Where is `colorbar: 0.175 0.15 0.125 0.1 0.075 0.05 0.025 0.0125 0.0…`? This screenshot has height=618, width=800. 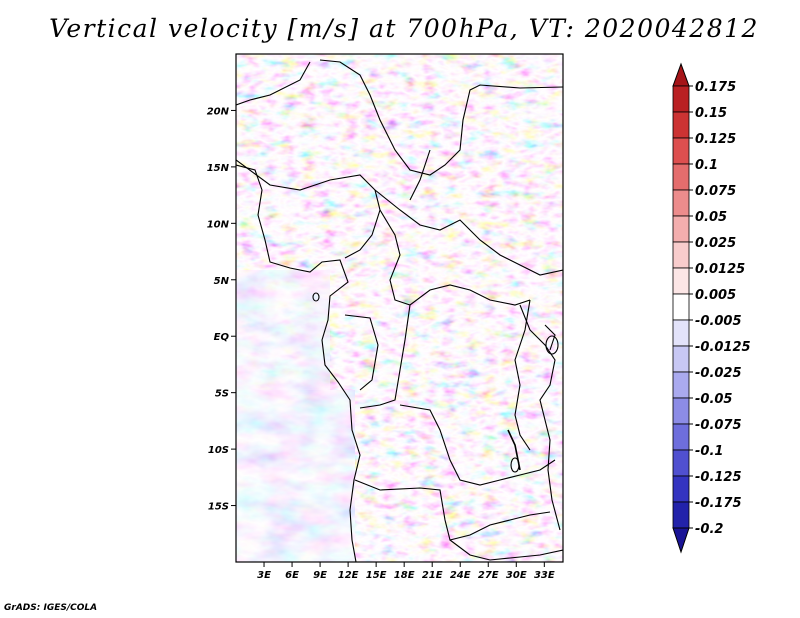
colorbar: 0.175 0.15 0.125 0.1 0.075 0.05 0.025 0.0125 0.0… is located at coordinates (711, 308).